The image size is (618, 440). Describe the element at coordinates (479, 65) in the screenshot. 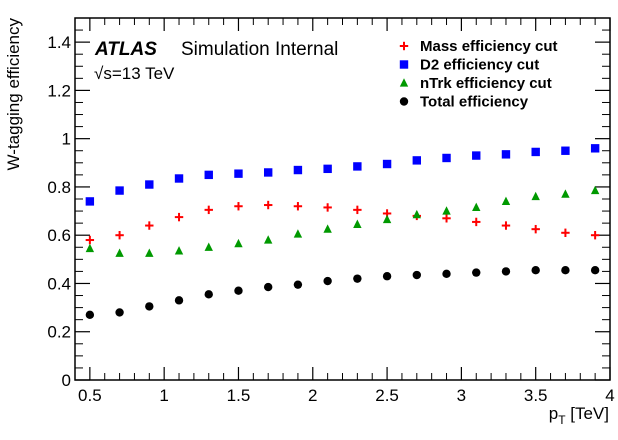

I see `legend-label: D2 efficiency cut` at that location.